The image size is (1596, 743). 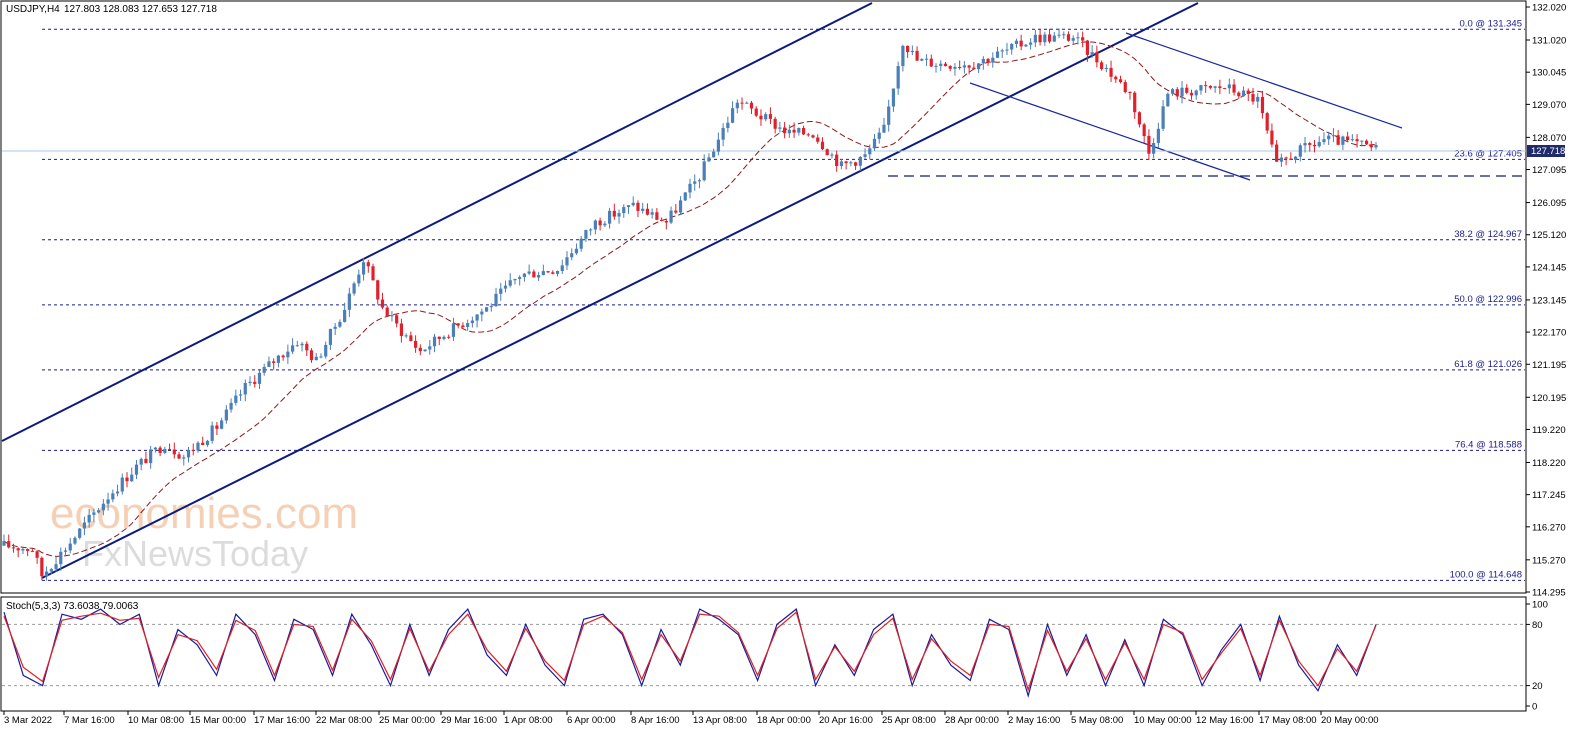 What do you see at coordinates (1549, 398) in the screenshot?
I see `price-axis-label: 120.195` at bounding box center [1549, 398].